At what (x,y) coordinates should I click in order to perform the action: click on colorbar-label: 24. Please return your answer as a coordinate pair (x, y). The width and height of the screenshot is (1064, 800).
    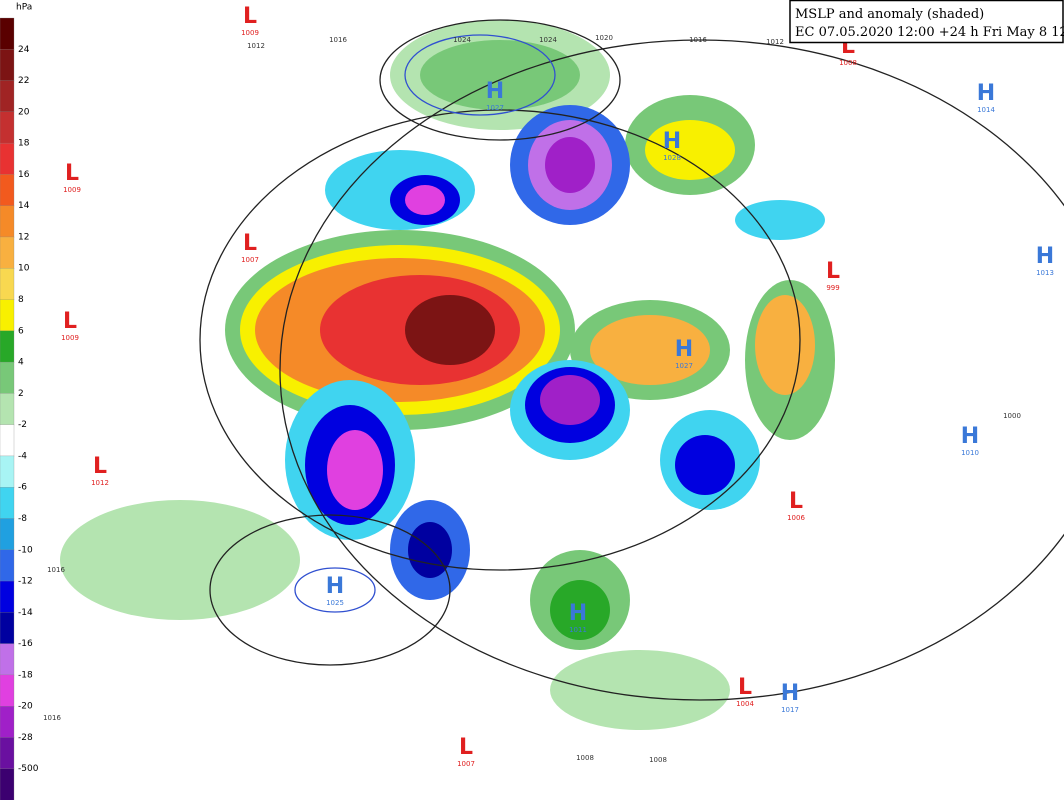
    Looking at the image, I should click on (24, 50).